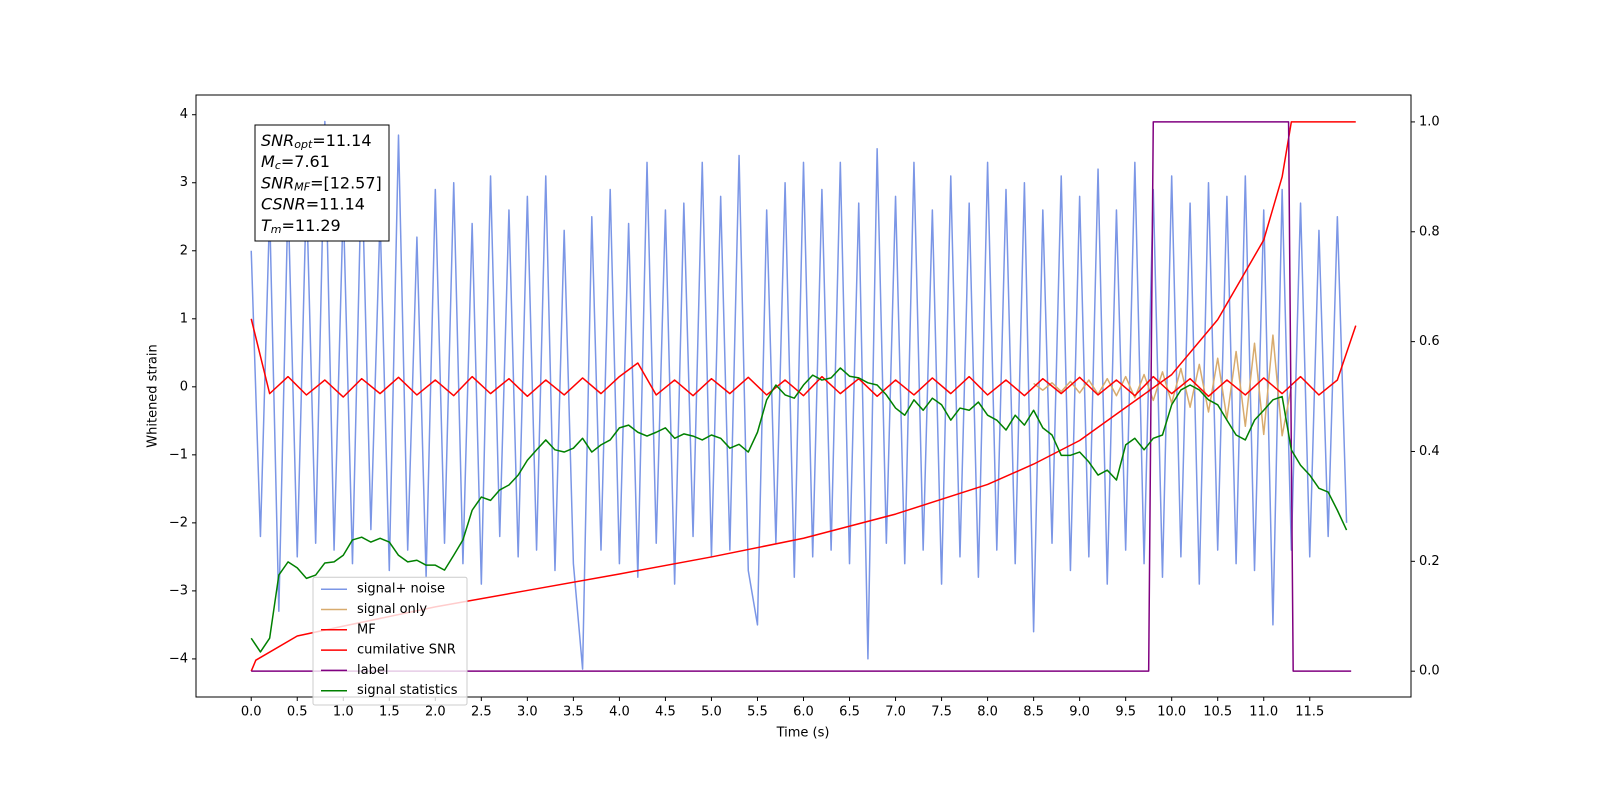 The height and width of the screenshot is (800, 1600). What do you see at coordinates (1217, 712) in the screenshot?
I see `x-tick-label: 10.5` at bounding box center [1217, 712].